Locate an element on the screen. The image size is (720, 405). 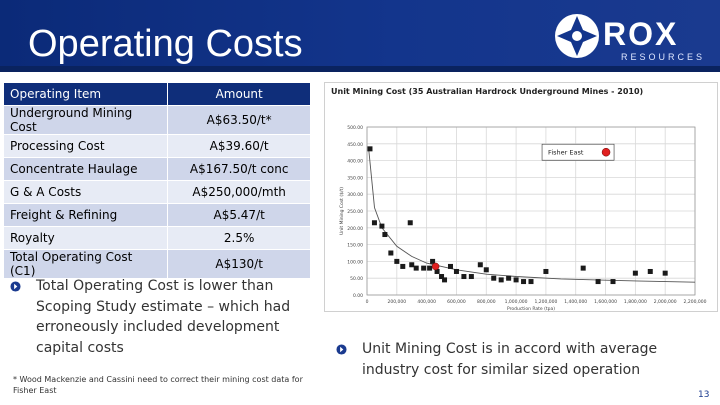
row-item: G & A Costs is located at coordinates (86, 192).